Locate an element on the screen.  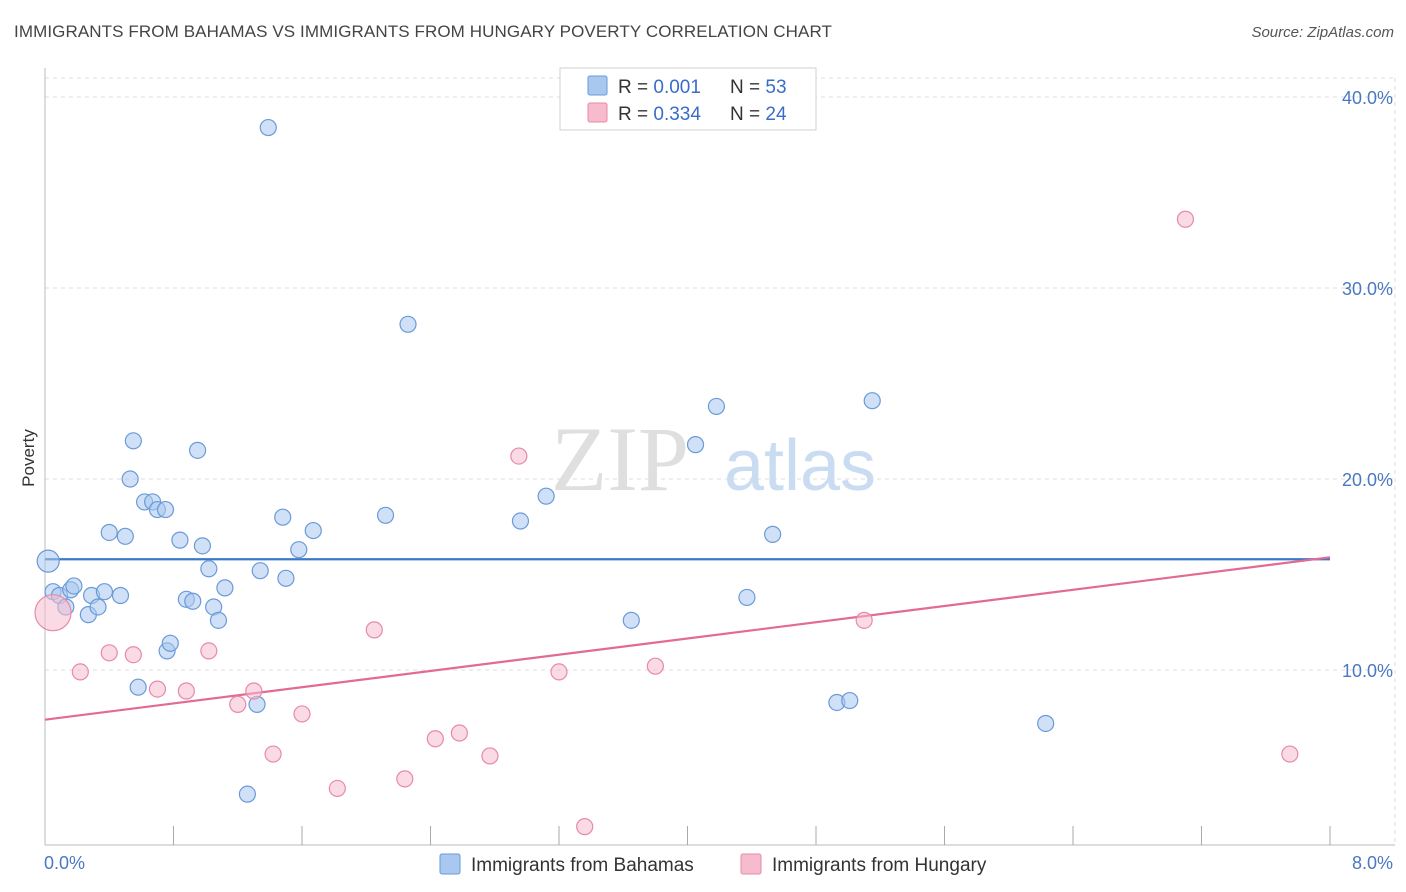
stats-legend-row-bahamas: R = 0.001 N = 53 is located at coordinates (702, 87).